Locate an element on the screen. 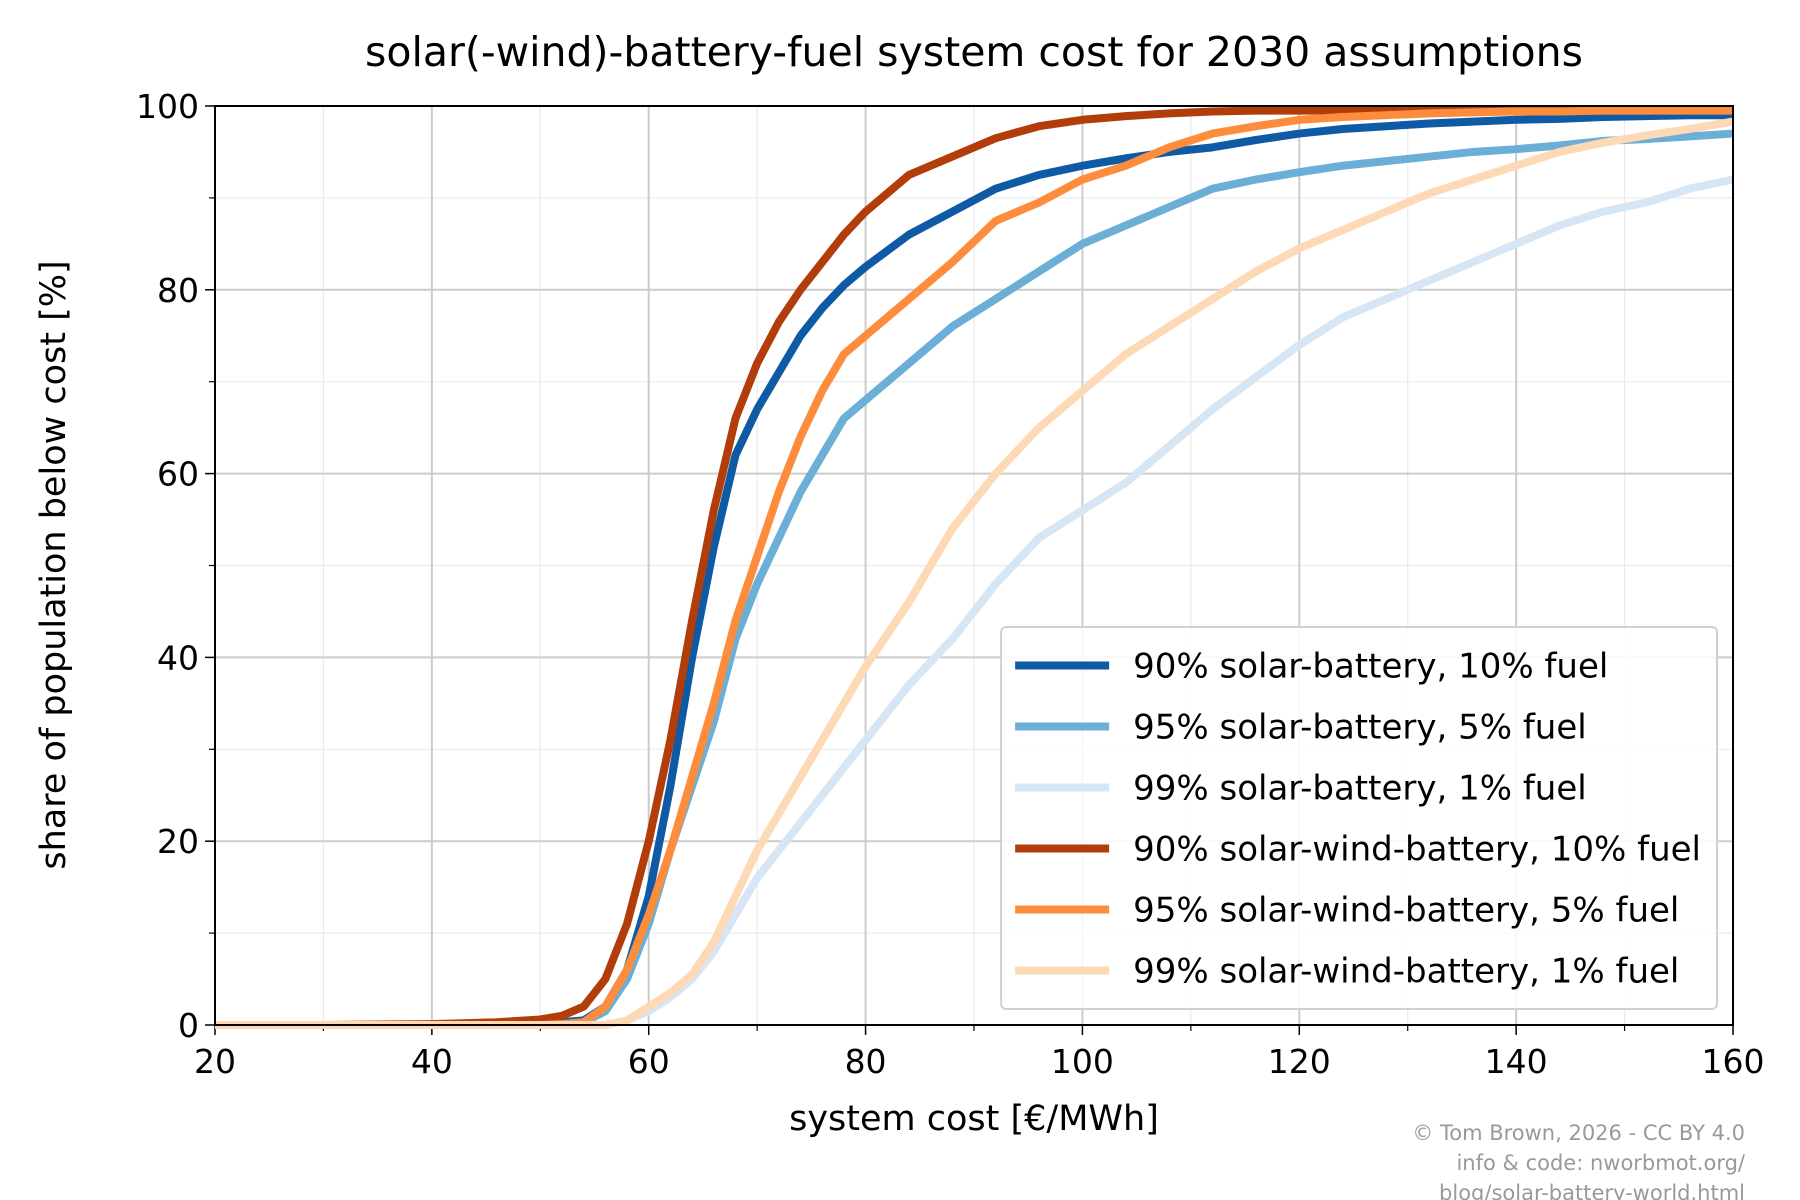 The width and height of the screenshot is (1800, 1200). y-tick-label: 100 is located at coordinates (167, 106).